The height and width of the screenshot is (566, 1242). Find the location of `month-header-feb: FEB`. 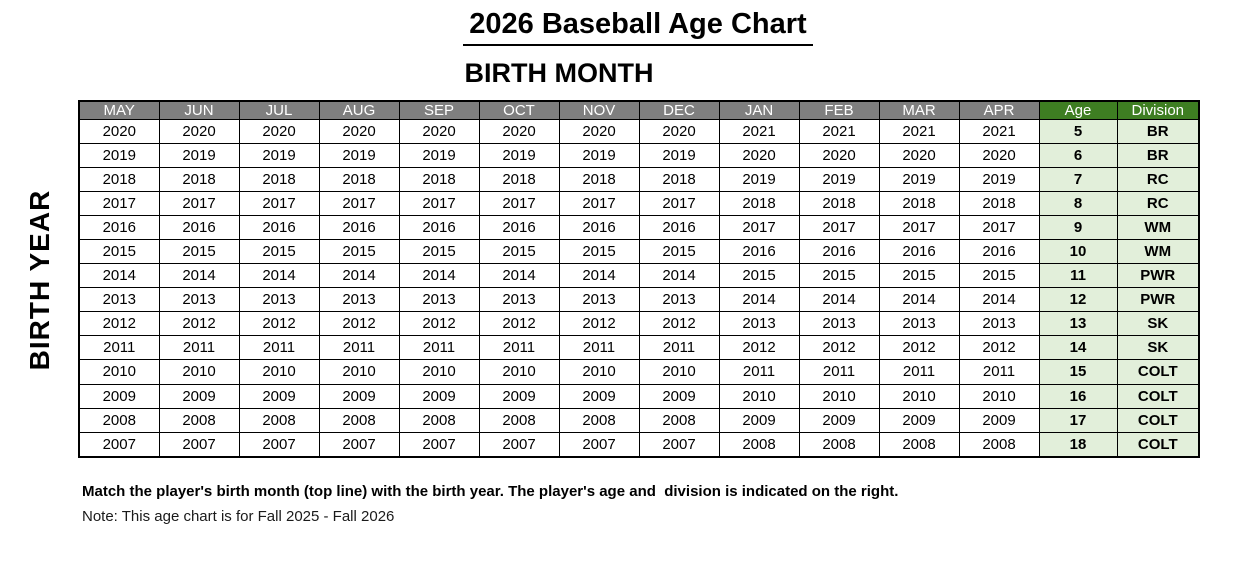

month-header-feb: FEB is located at coordinates (839, 110).